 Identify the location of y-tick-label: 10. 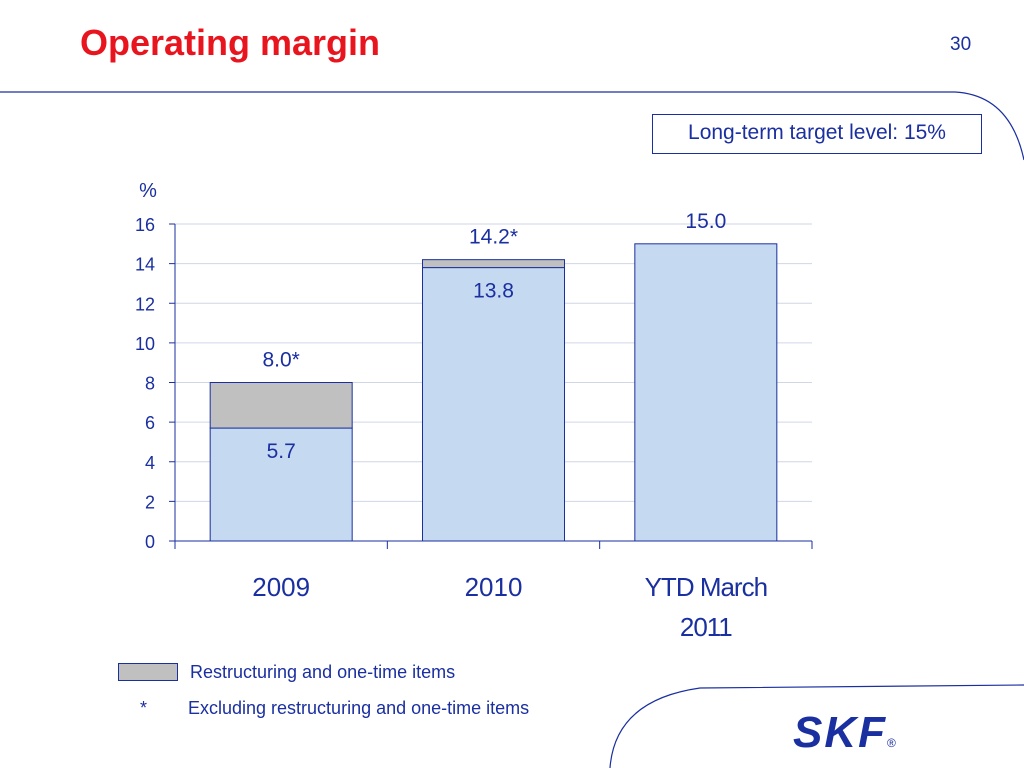
(145, 344).